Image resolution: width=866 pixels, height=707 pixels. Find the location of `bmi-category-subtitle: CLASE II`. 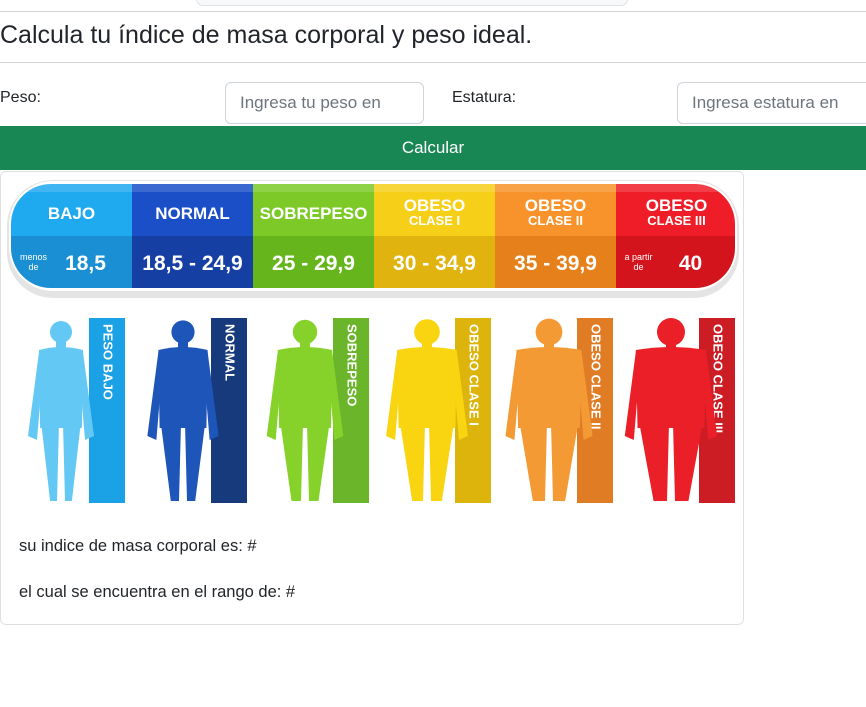

bmi-category-subtitle: CLASE II is located at coordinates (555, 220).